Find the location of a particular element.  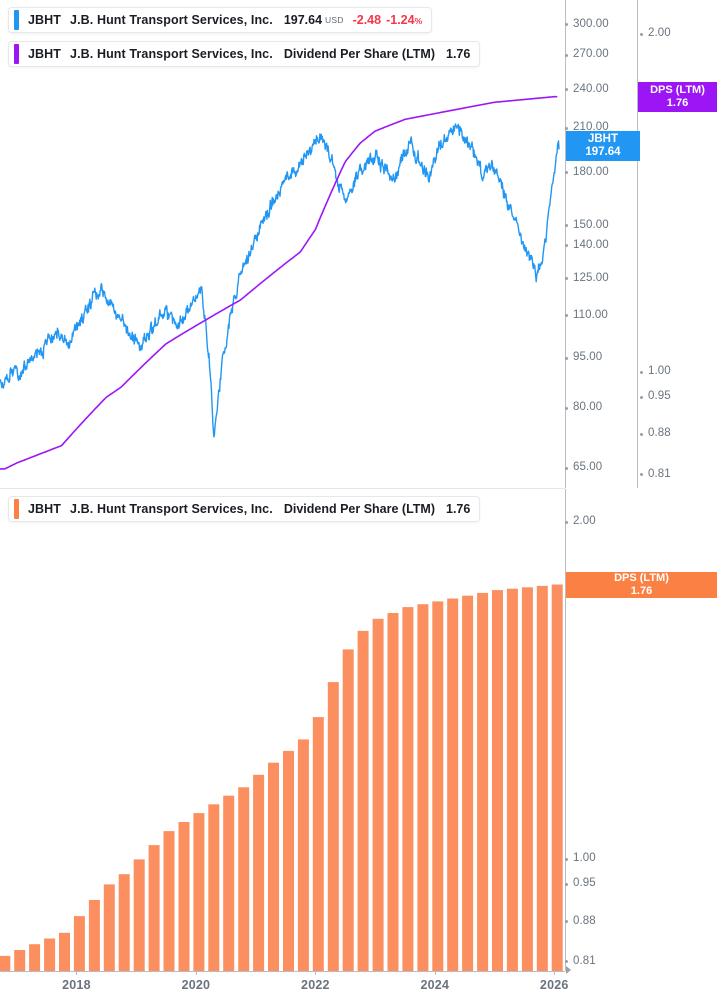

dividend-tag-label: DPS (LTM) is located at coordinates (677, 90).